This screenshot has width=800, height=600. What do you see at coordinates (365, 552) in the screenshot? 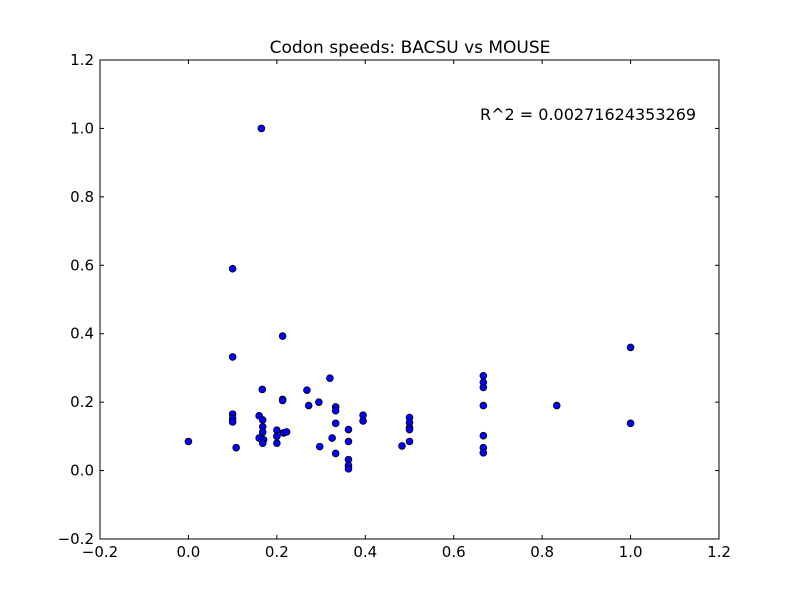
I see `x-tick-label: 0.4` at bounding box center [365, 552].